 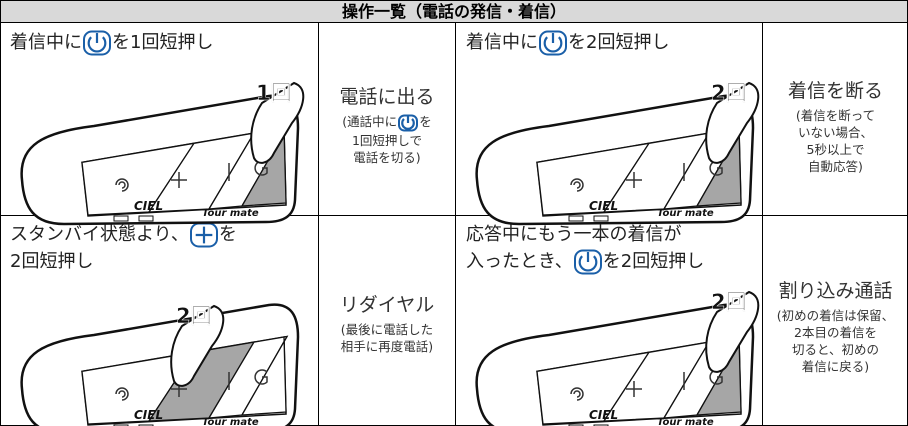 What do you see at coordinates (123, 248) in the screenshot?
I see `instruction: スタンバイ状態より、 を 2回短押し` at bounding box center [123, 248].